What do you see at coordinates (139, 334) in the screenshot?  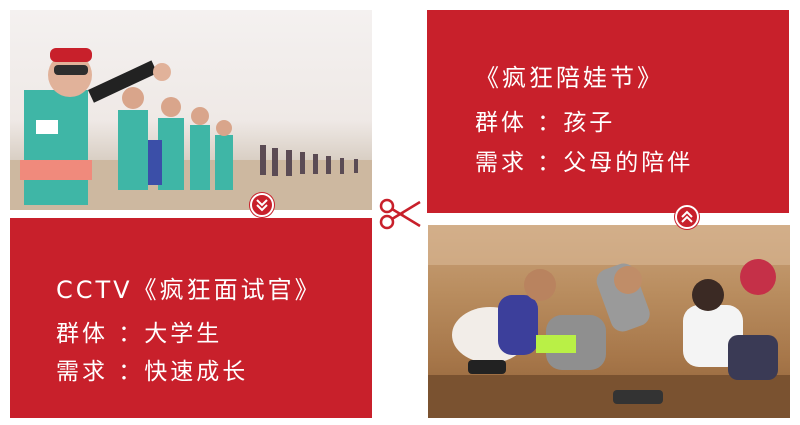 I see `cctv-group-text: 群体 ：大学生` at bounding box center [139, 334].